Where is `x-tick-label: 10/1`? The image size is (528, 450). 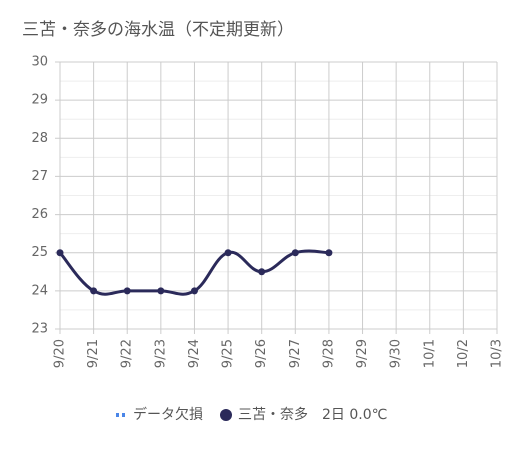
x-tick-label: 10/1 is located at coordinates (429, 353).